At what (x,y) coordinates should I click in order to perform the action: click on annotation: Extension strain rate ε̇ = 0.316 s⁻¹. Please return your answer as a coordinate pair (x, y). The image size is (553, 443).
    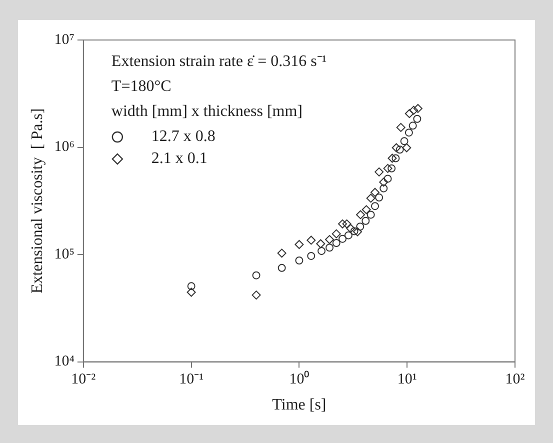
    Looking at the image, I should click on (219, 61).